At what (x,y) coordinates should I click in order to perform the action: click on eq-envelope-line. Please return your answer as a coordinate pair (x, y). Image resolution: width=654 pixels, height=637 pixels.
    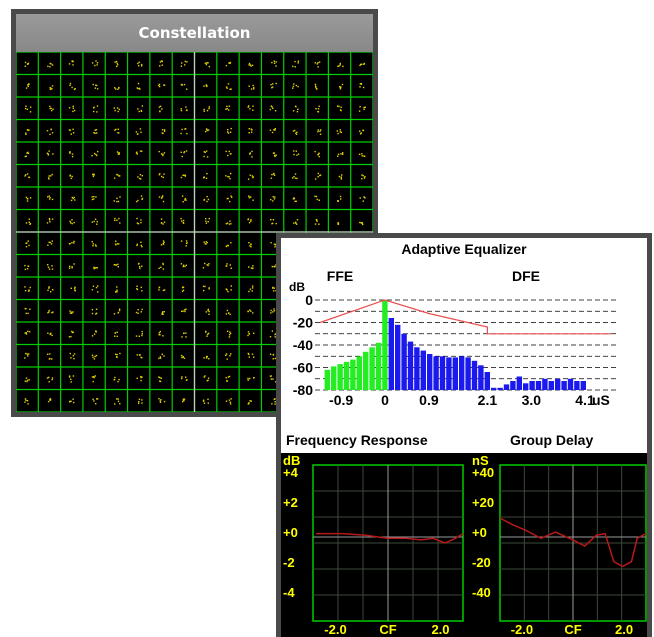
    Looking at the image, I should click on (465, 317).